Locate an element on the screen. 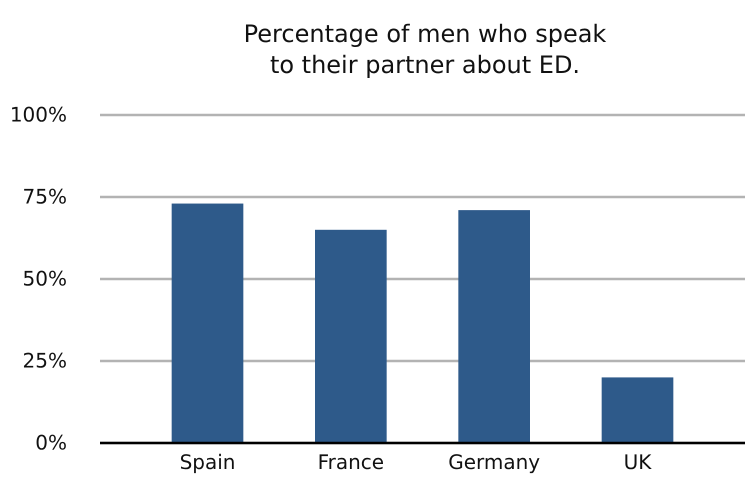 The width and height of the screenshot is (745, 481). x-tick-label: Germany is located at coordinates (494, 462).